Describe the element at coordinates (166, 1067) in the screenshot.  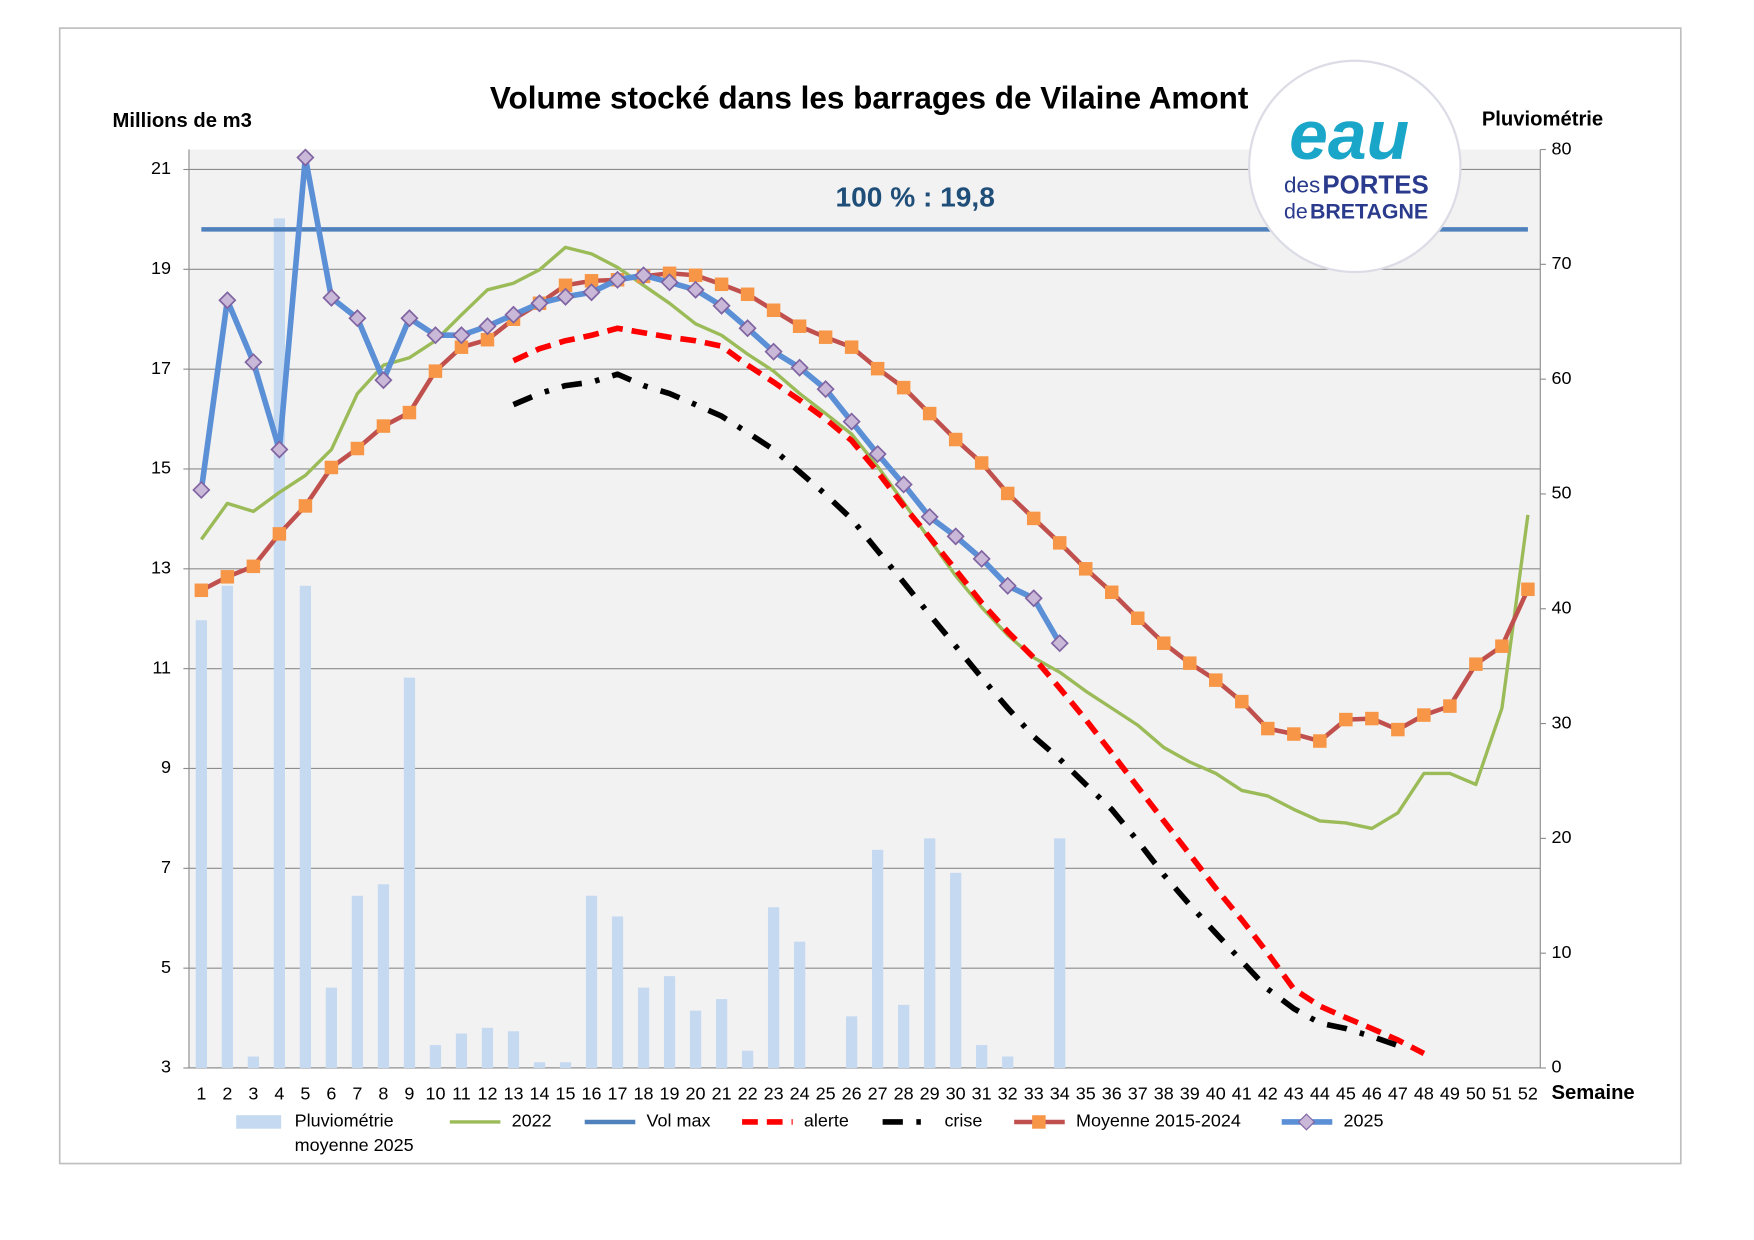
I see `y-tick-label: 3` at that location.